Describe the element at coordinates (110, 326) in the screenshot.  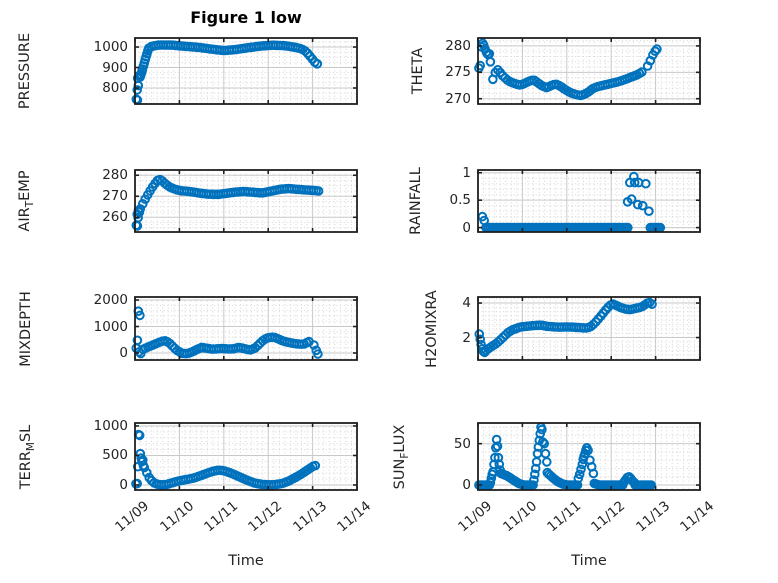
I see `y-tick-label-mixdepth: 1000` at that location.